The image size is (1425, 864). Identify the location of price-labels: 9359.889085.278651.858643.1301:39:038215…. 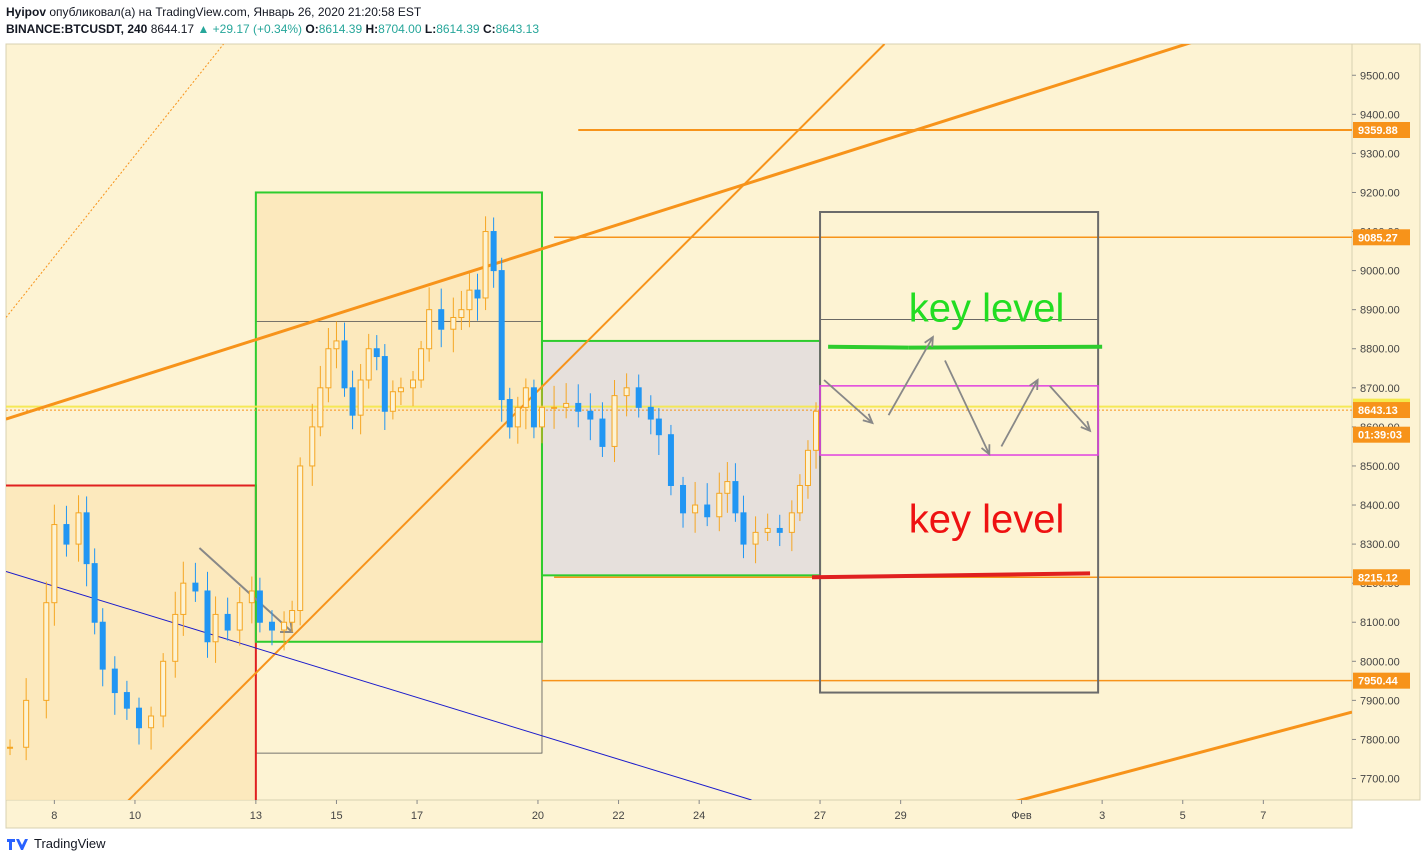
(1381, 405).